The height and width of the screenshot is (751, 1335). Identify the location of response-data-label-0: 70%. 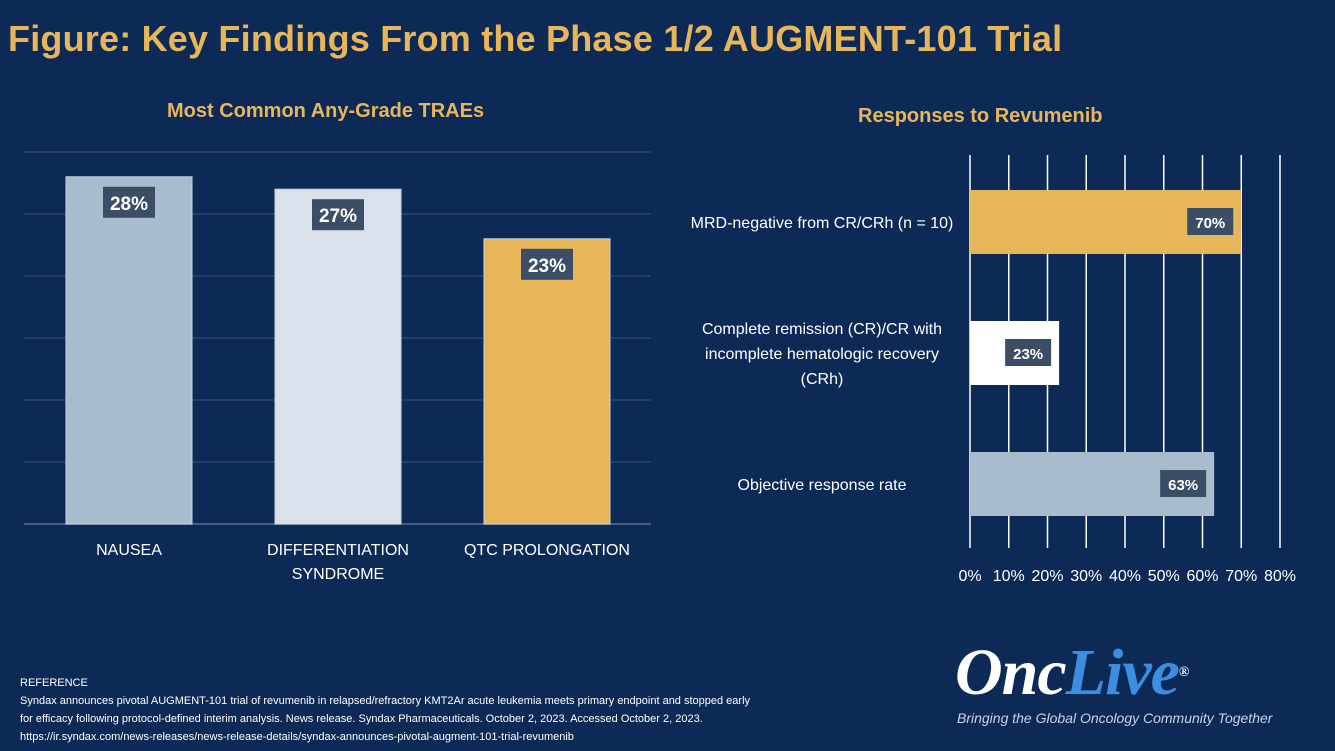
(1210, 223).